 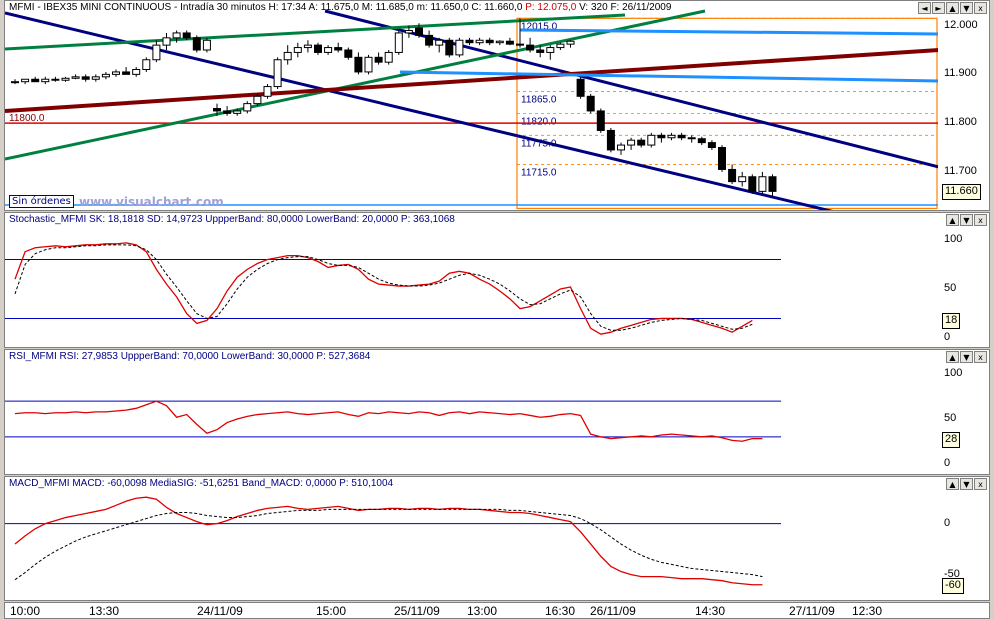 I want to click on rsi-axis: 100 50 0 28, so click(x=963, y=412).